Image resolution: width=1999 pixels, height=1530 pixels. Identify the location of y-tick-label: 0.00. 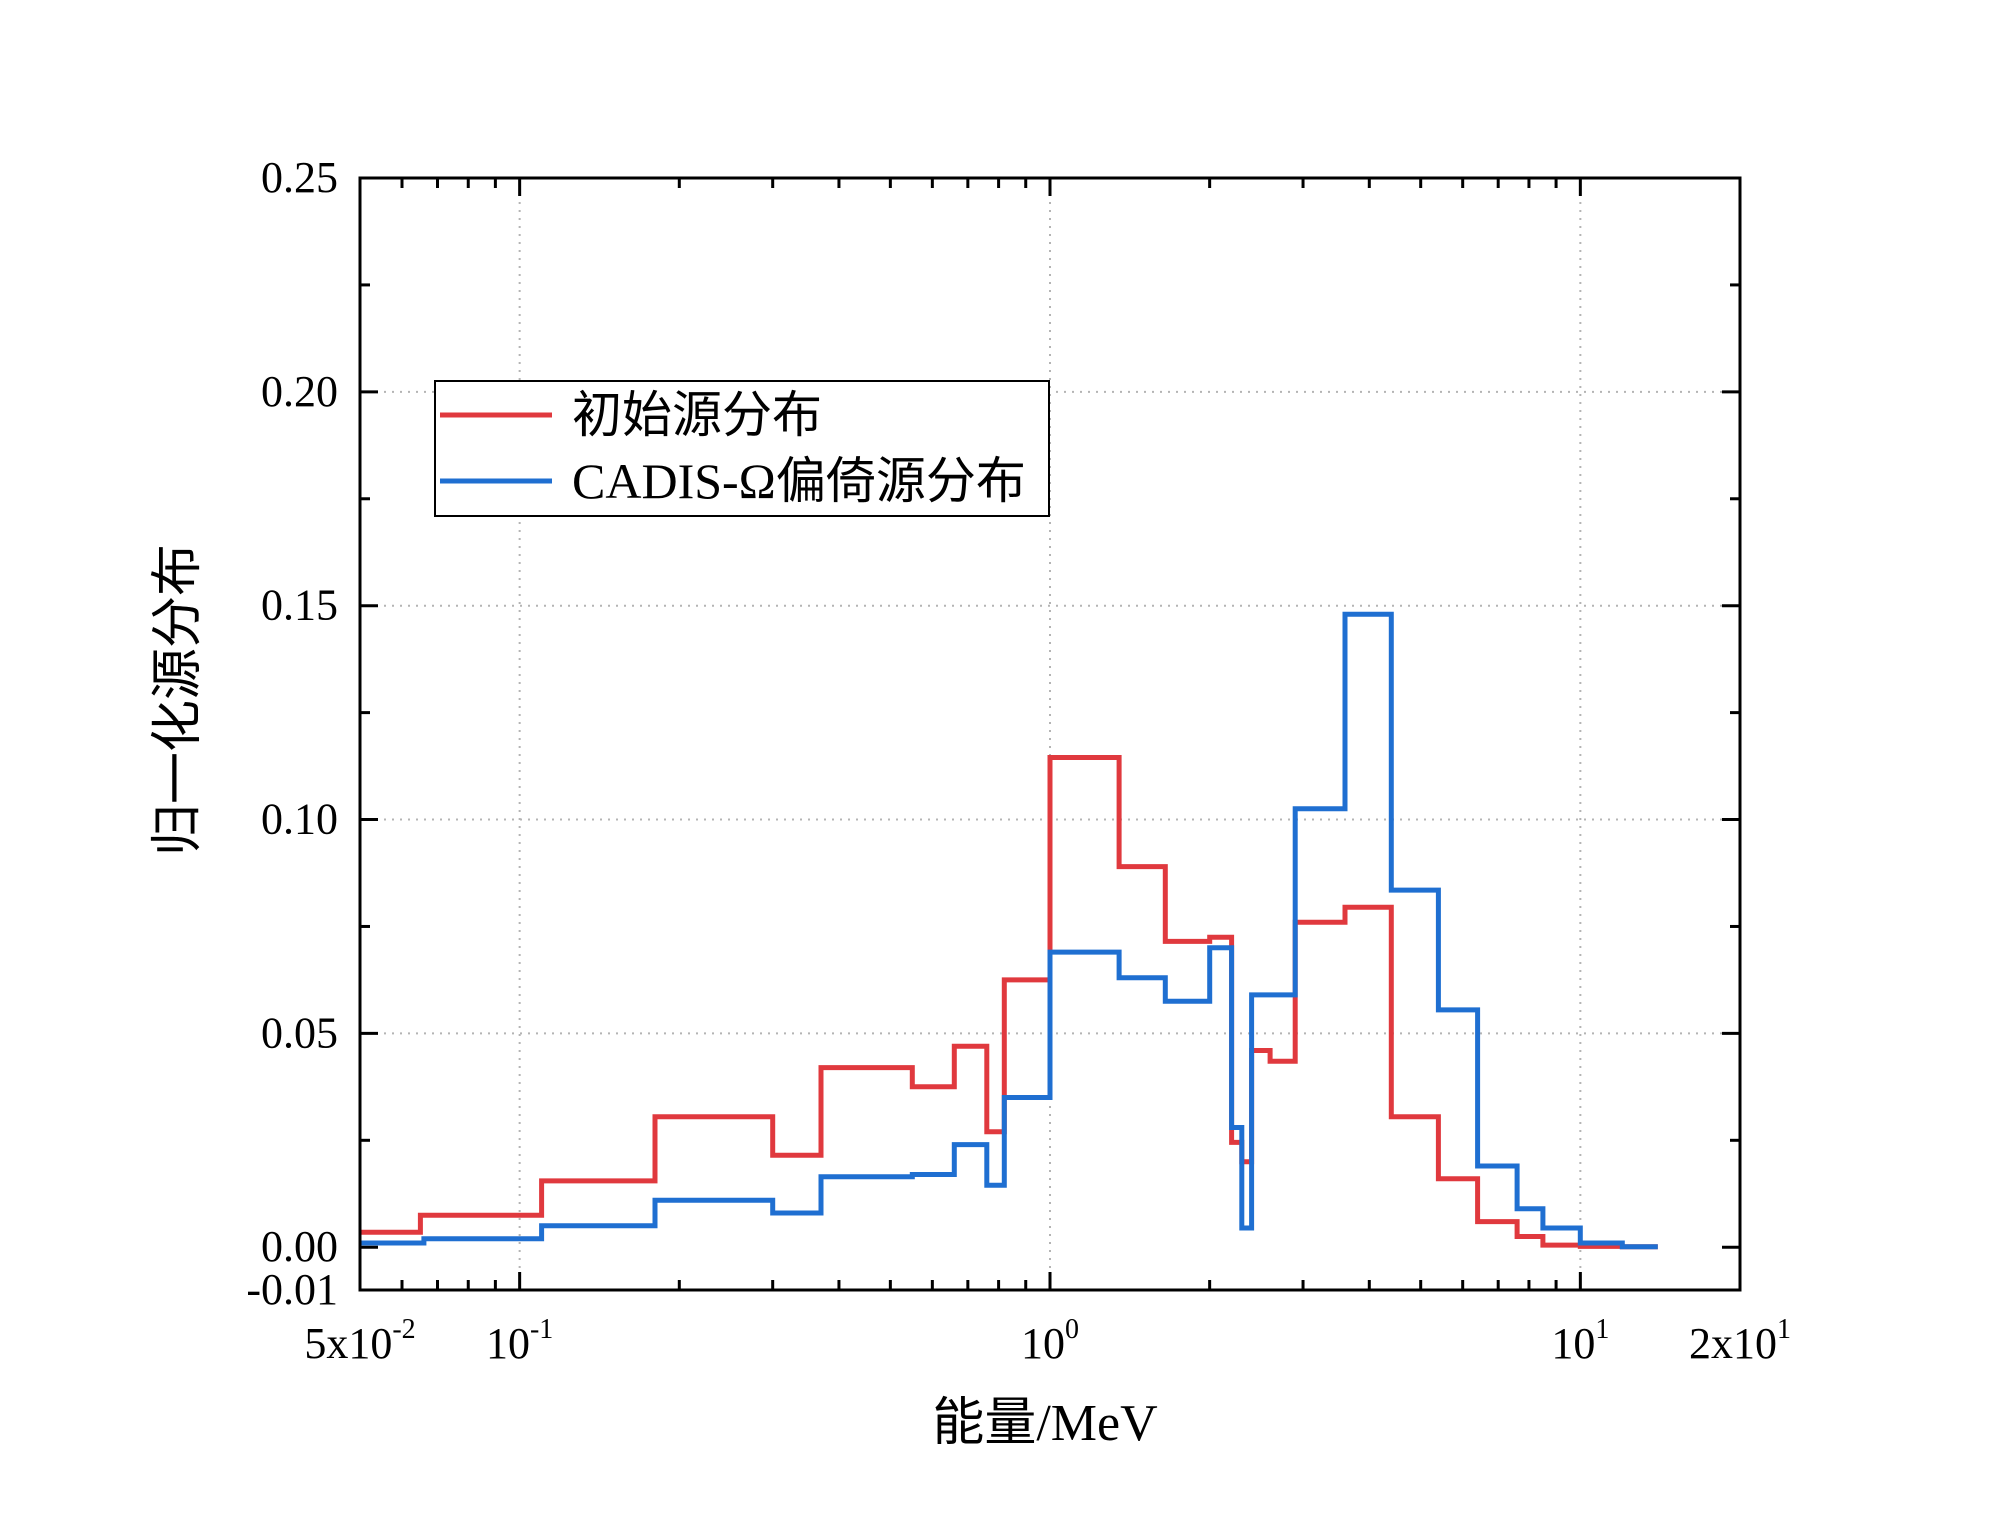
(299, 1246).